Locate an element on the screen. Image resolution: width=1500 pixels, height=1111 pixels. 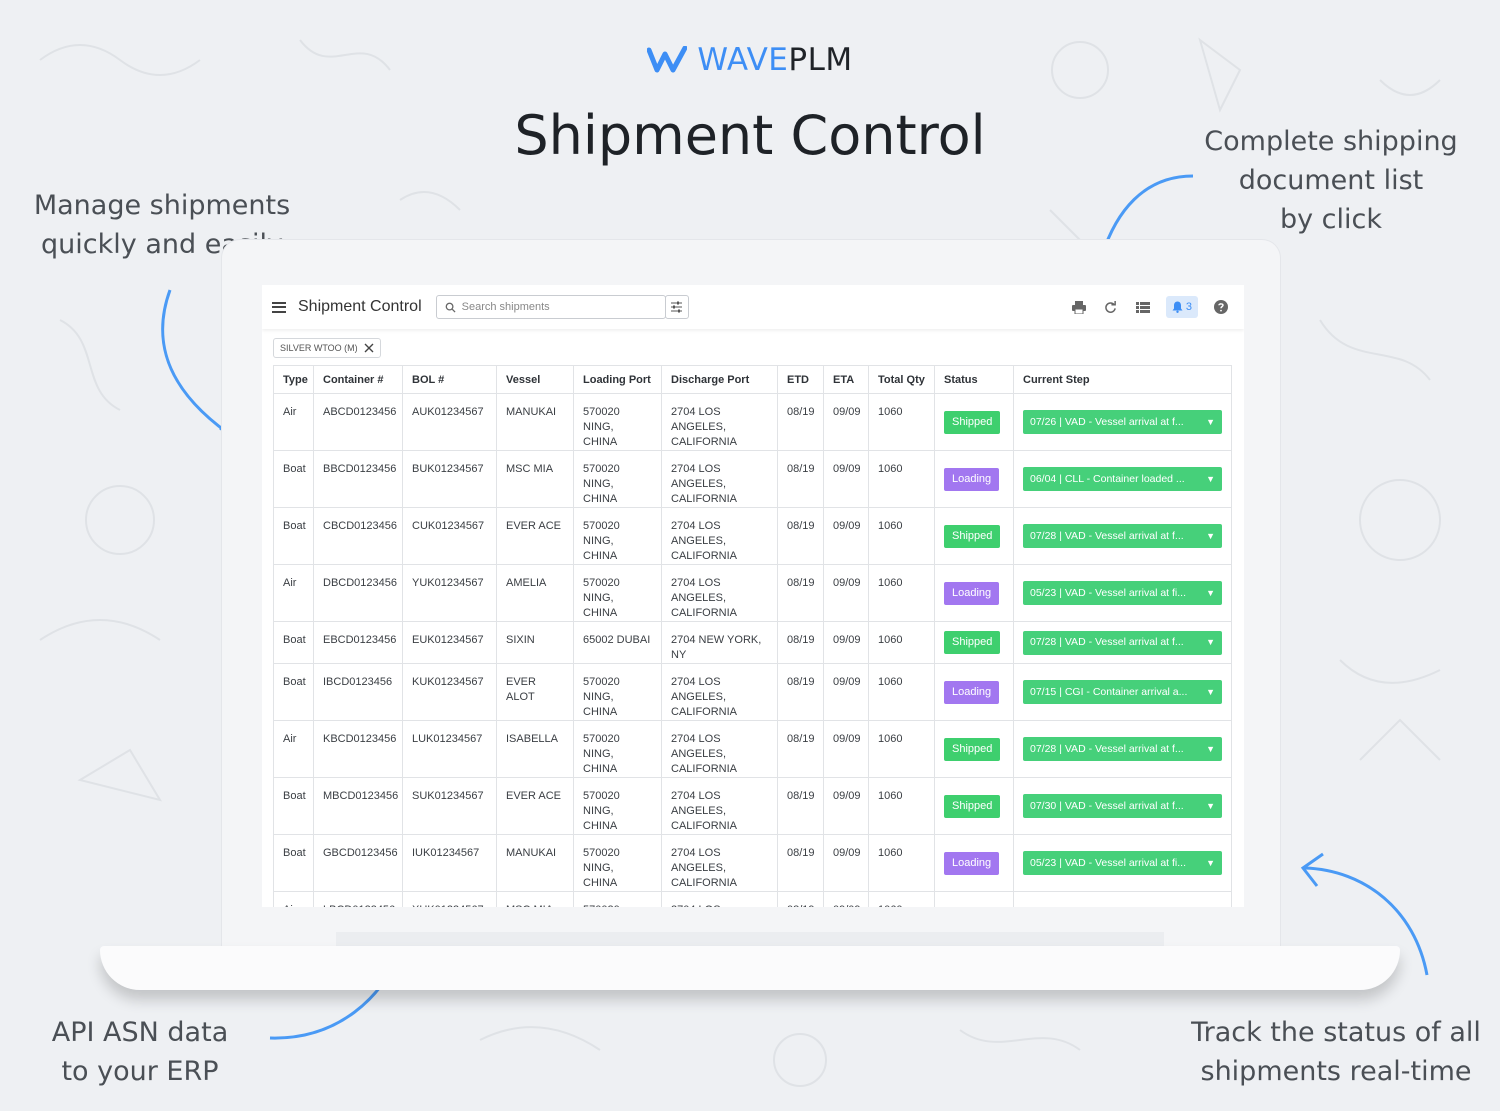
callout-document-list: Complete shipping document list by click is located at coordinates (1331, 180).